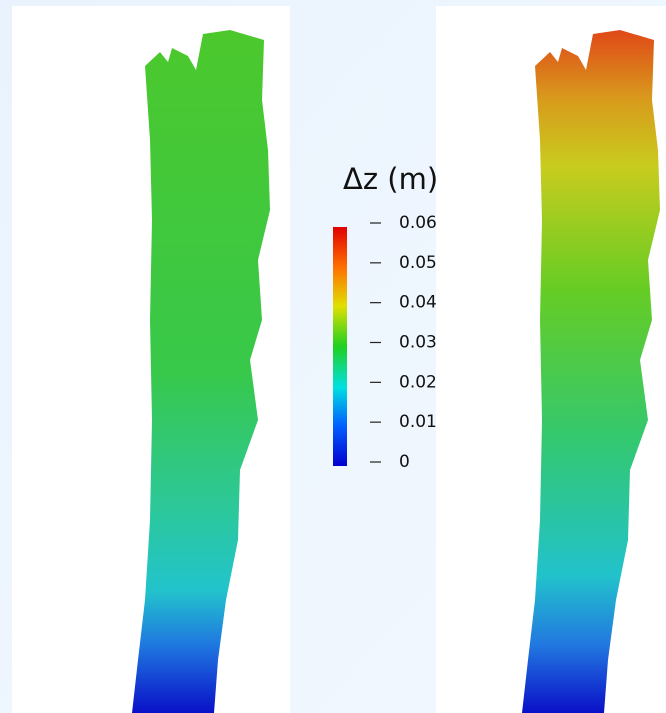  What do you see at coordinates (418, 263) in the screenshot?
I see `tick-label: 0.05` at bounding box center [418, 263].